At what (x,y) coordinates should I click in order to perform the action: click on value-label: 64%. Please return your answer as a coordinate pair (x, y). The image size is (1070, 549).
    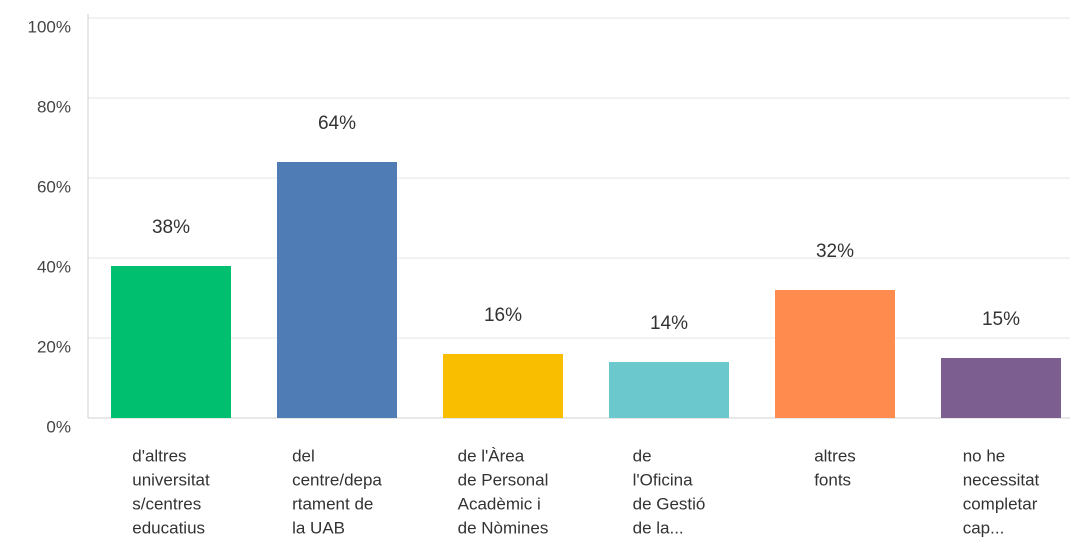
    Looking at the image, I should click on (337, 123).